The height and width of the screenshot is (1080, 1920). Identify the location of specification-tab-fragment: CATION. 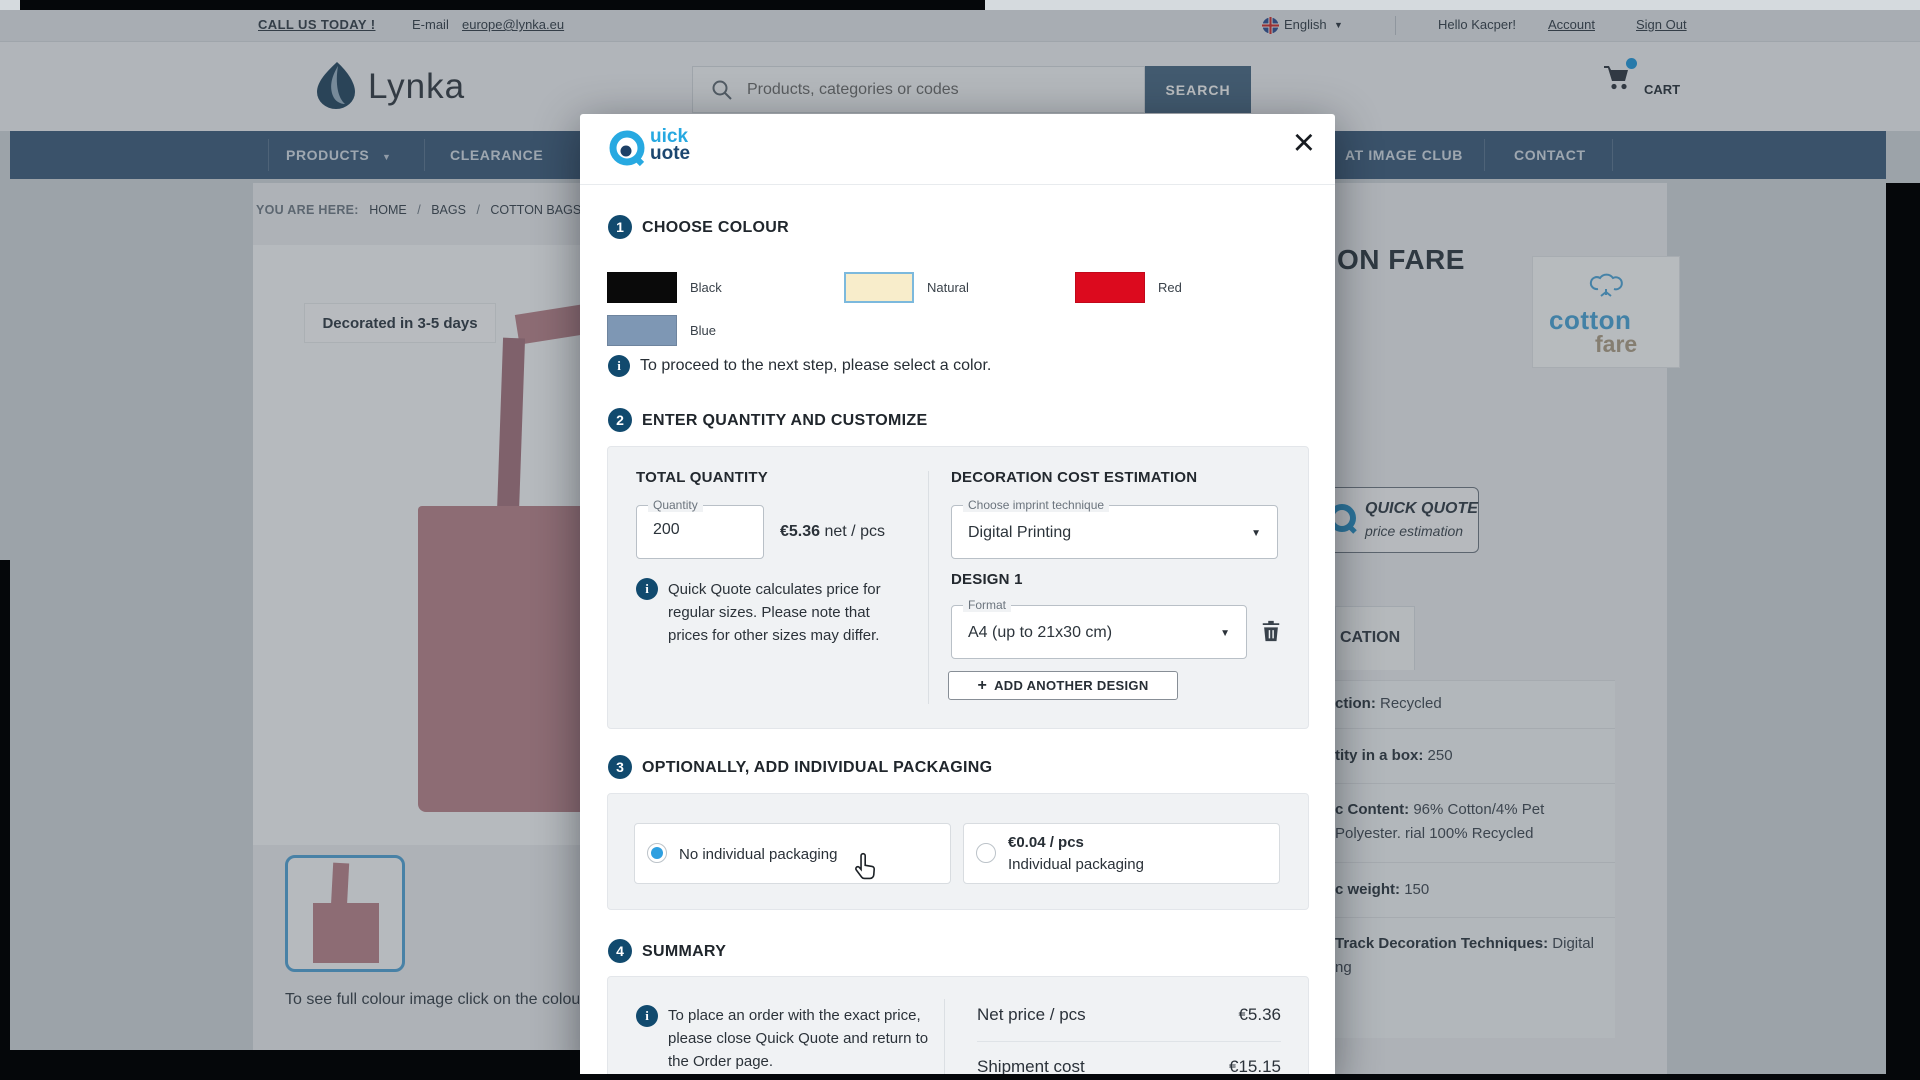
(1375, 638).